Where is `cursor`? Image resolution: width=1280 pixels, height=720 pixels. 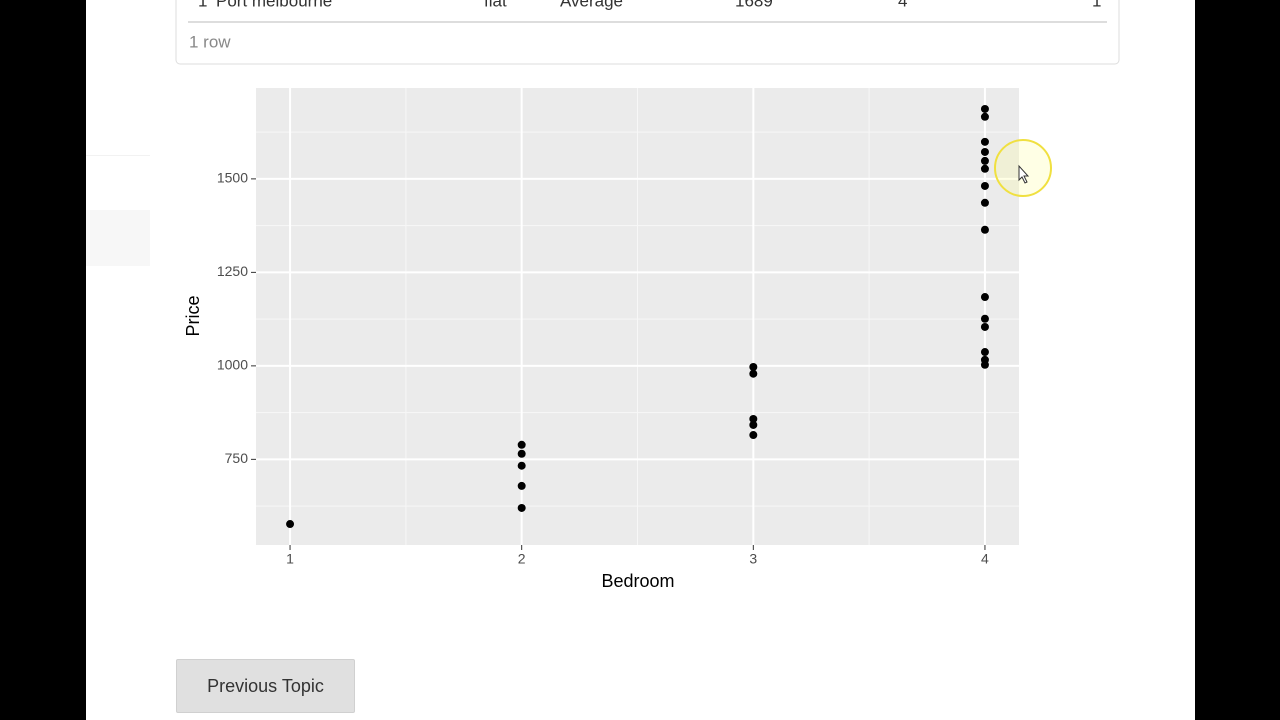
cursor is located at coordinates (1024, 174).